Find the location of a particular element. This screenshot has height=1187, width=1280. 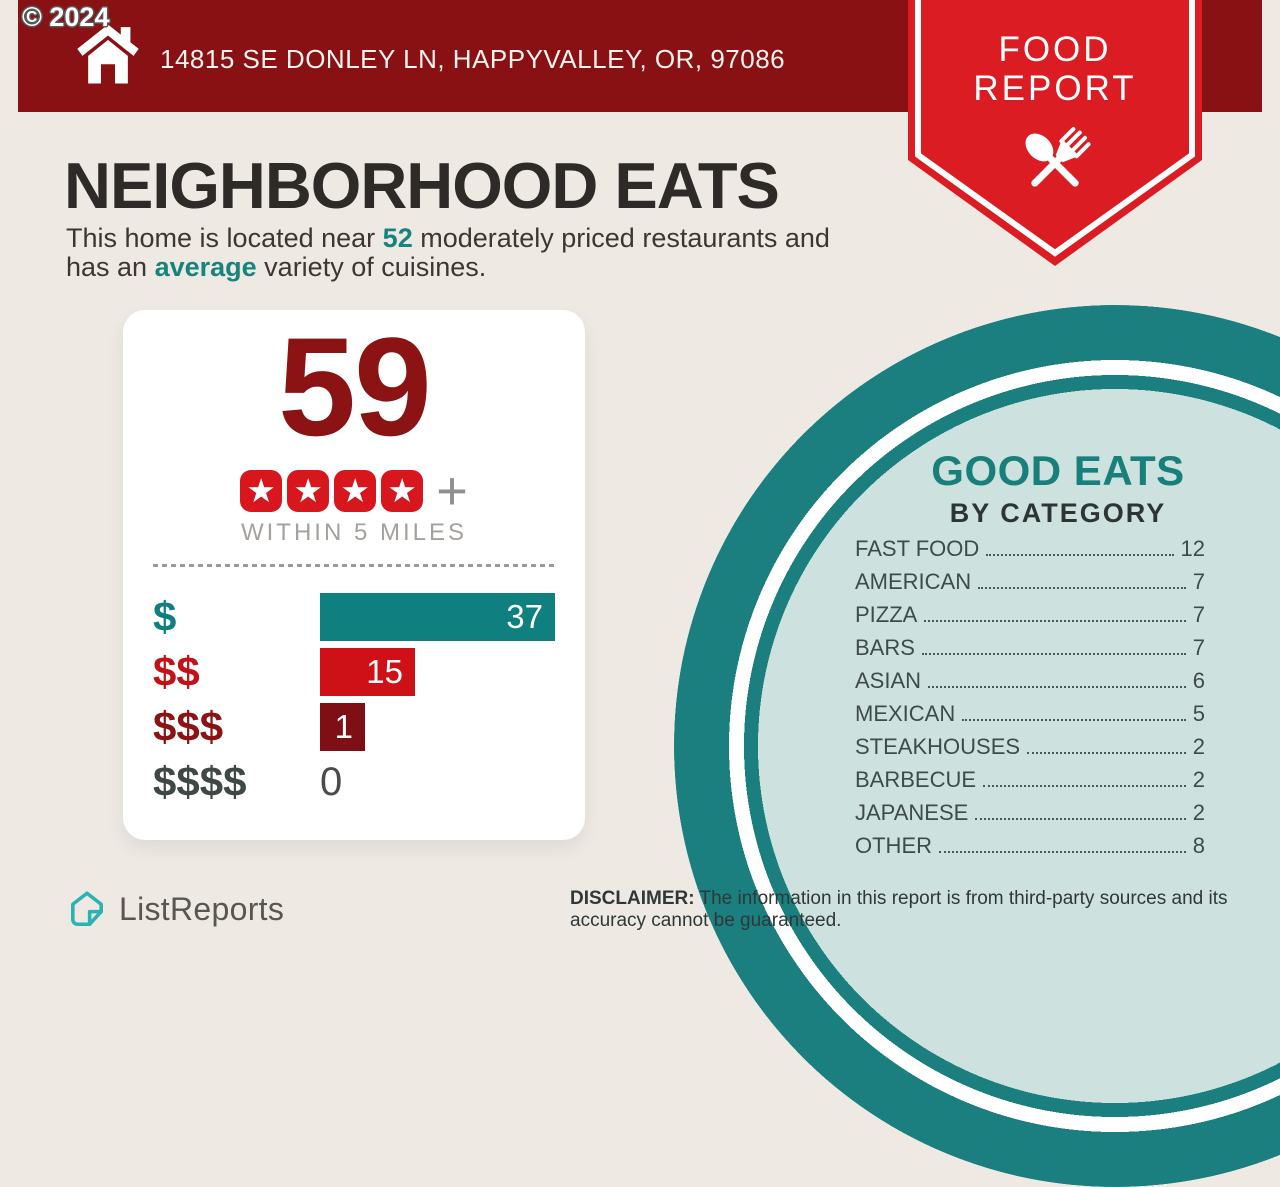

listreports-wordmark: ListReports is located at coordinates (202, 908).